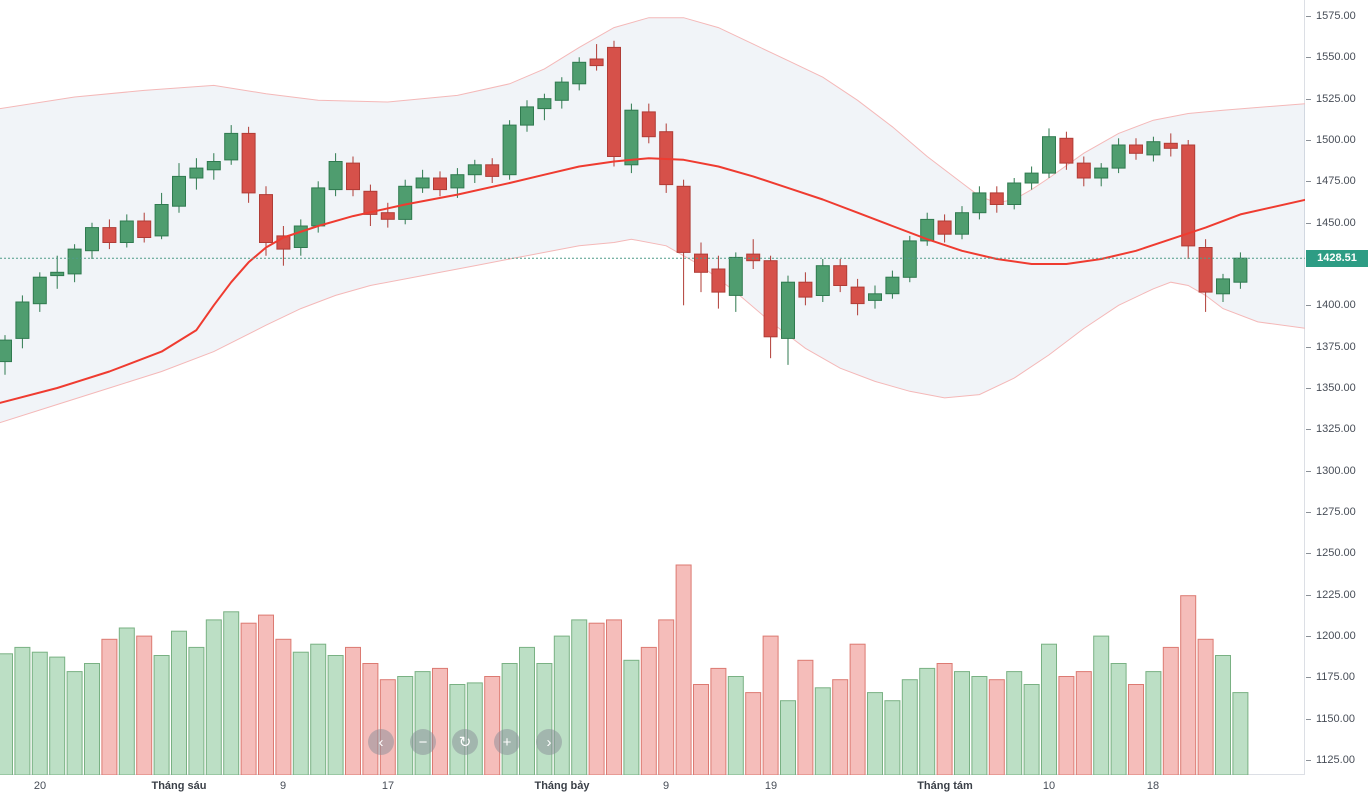 This screenshot has width=1368, height=797. I want to click on time-axis-label: 9, so click(283, 786).